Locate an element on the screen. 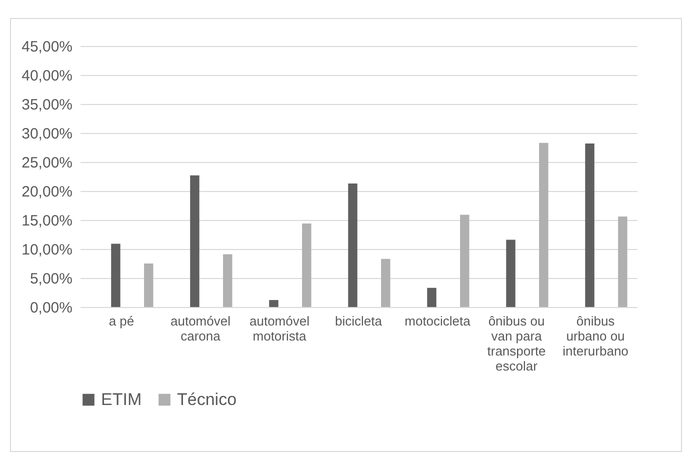 The height and width of the screenshot is (455, 686). x-tick-label: motocicleta is located at coordinates (438, 321).